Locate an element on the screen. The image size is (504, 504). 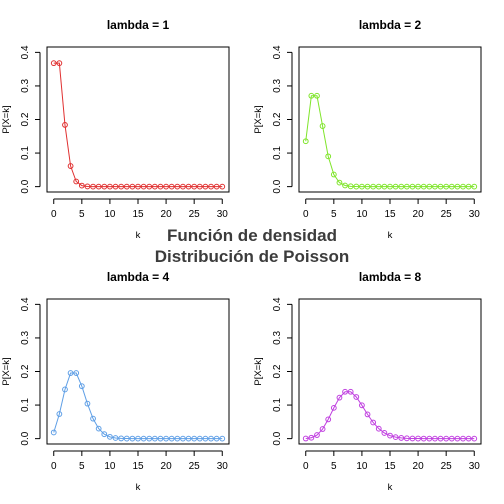
panel-title: lambda = 8 is located at coordinates (390, 277).